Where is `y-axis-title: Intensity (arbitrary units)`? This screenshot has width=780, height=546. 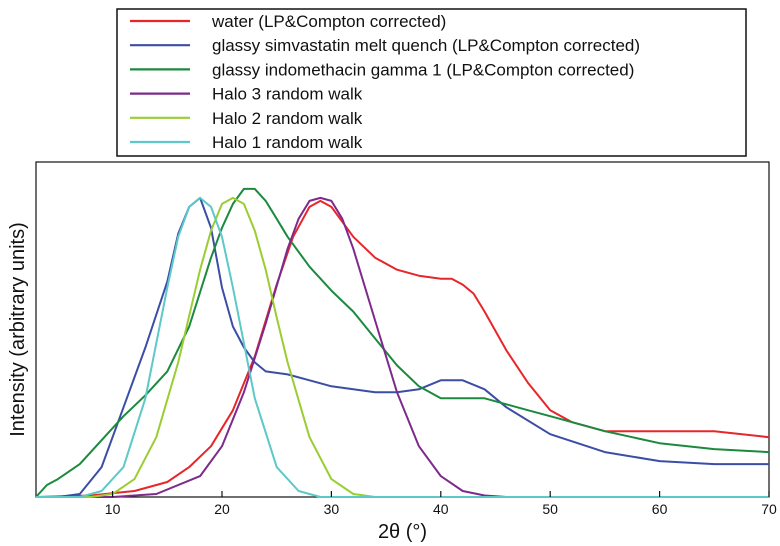
y-axis-title: Intensity (arbitrary units) is located at coordinates (18, 329).